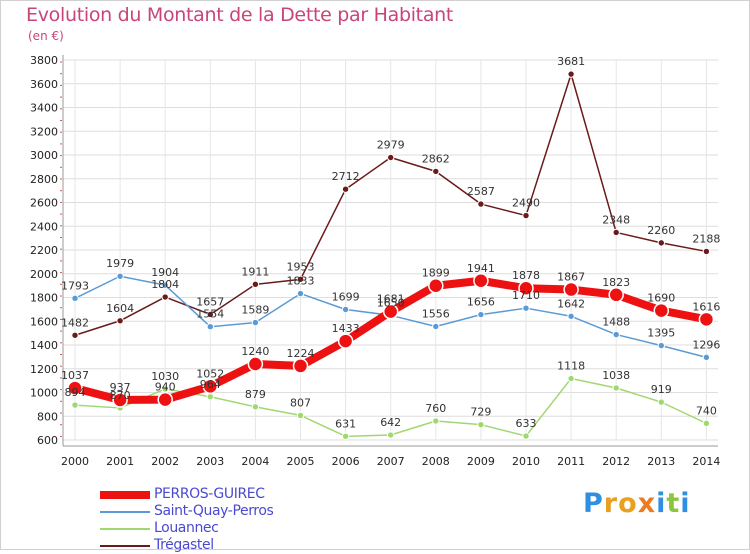  What do you see at coordinates (706, 461) in the screenshot?
I see `x-tick-label: 2014` at bounding box center [706, 461].